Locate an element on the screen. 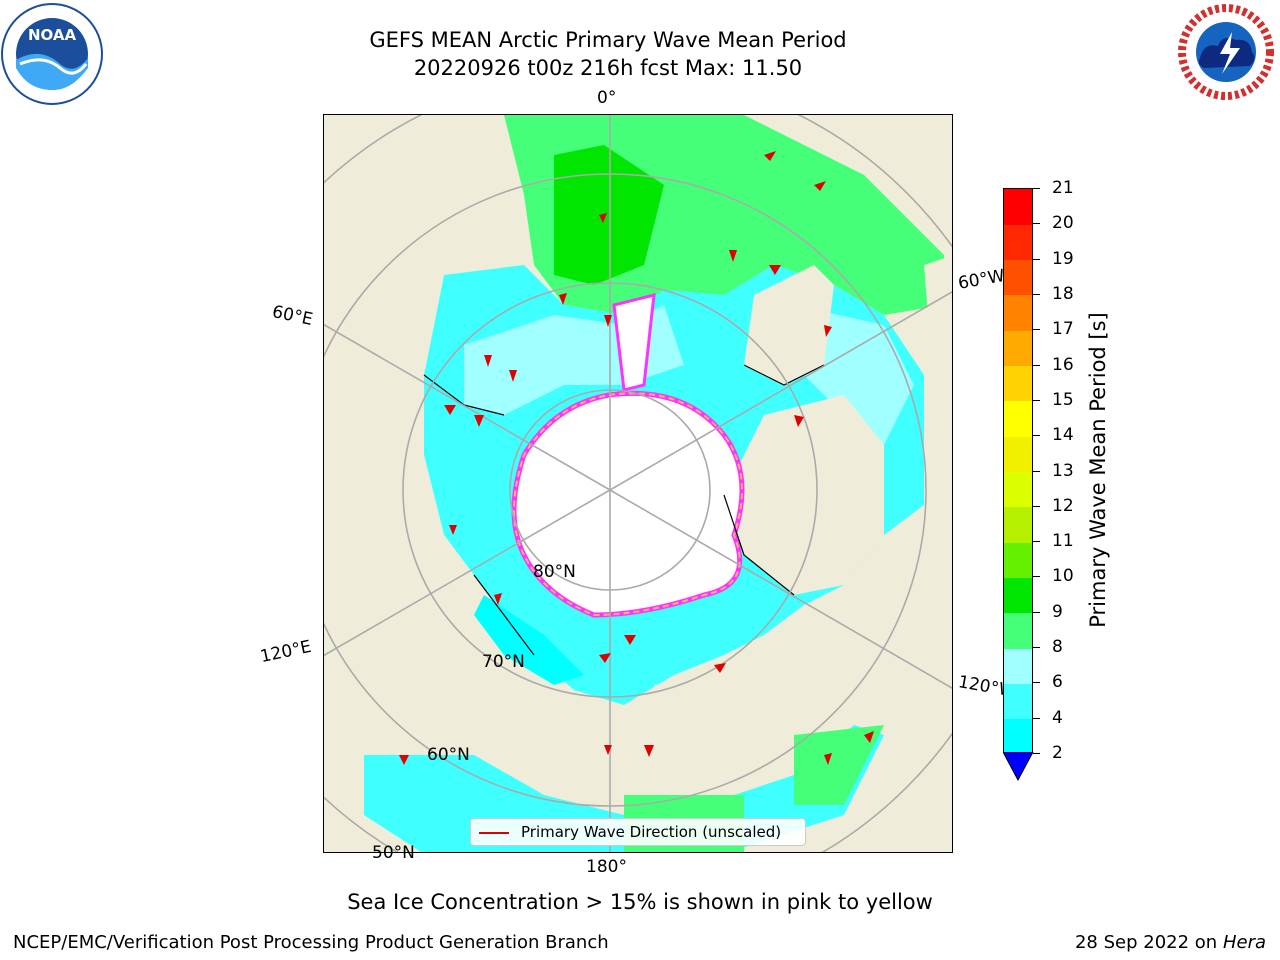 Image resolution: width=1280 pixels, height=960 pixels. colorbar-tick-label: 8 is located at coordinates (1057, 647).